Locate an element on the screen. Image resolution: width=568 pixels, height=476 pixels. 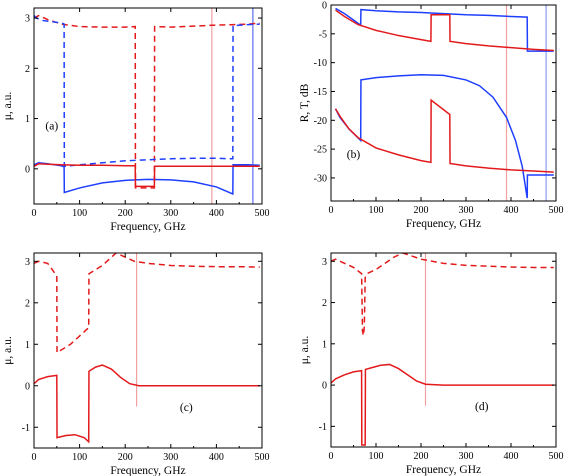
y-tick-label: -25 is located at coordinates (320, 150).